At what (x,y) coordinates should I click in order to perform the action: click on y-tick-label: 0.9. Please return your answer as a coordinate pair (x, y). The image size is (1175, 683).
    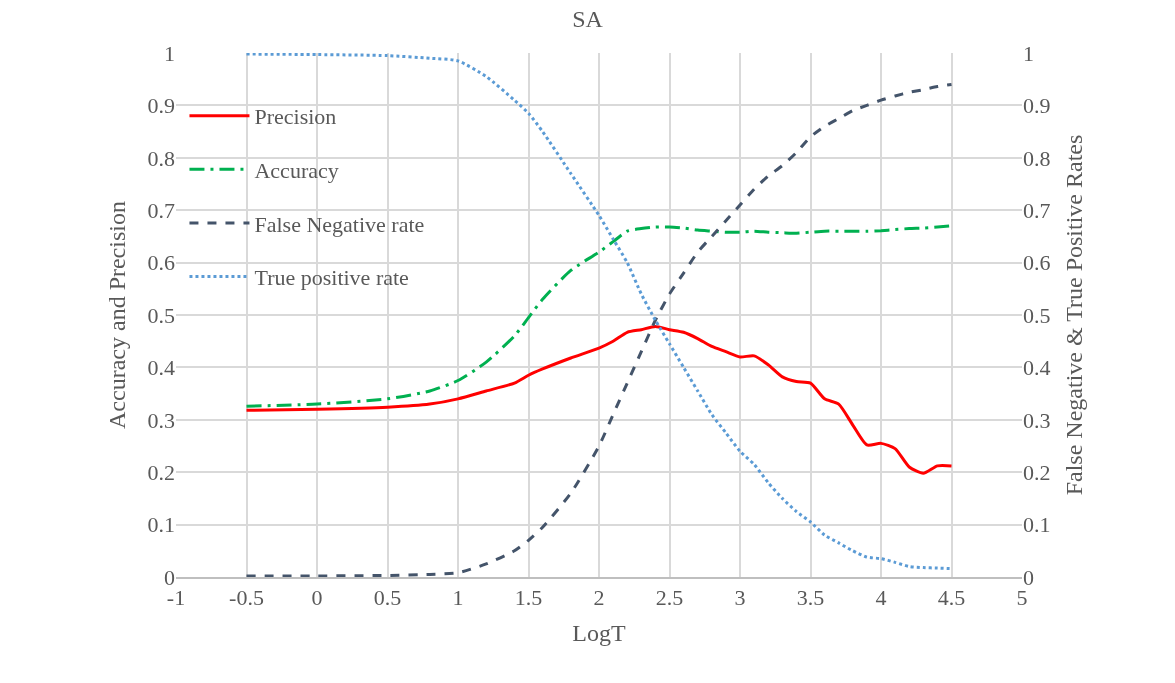
    Looking at the image, I should click on (161, 106).